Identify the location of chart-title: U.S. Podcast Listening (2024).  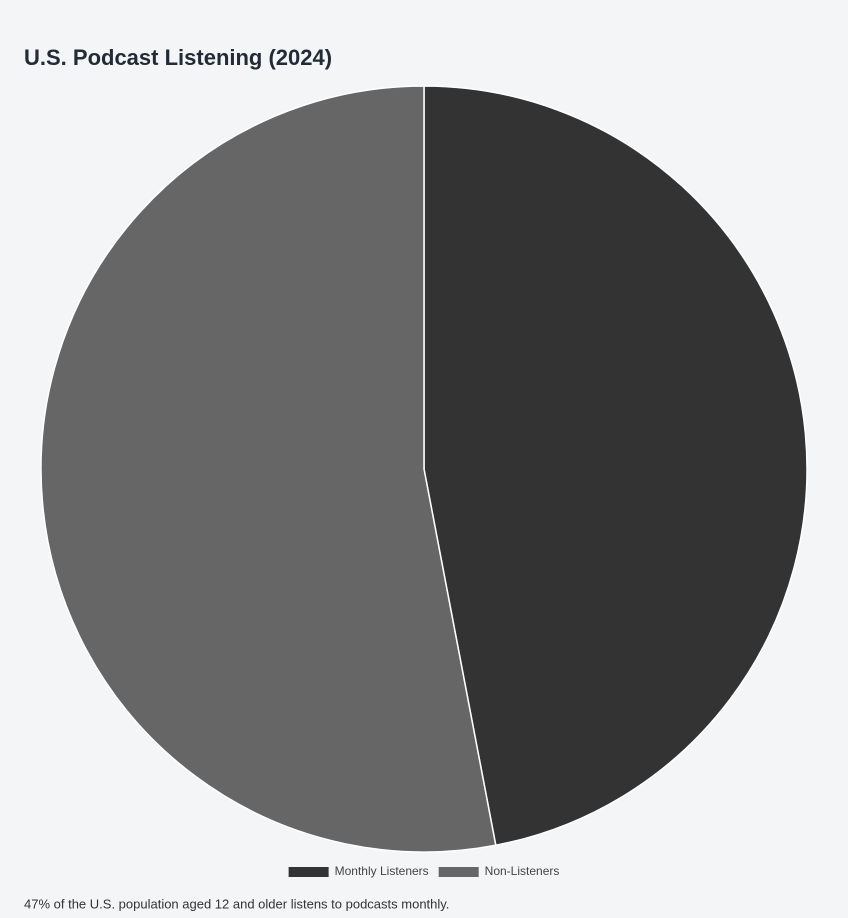
(178, 57).